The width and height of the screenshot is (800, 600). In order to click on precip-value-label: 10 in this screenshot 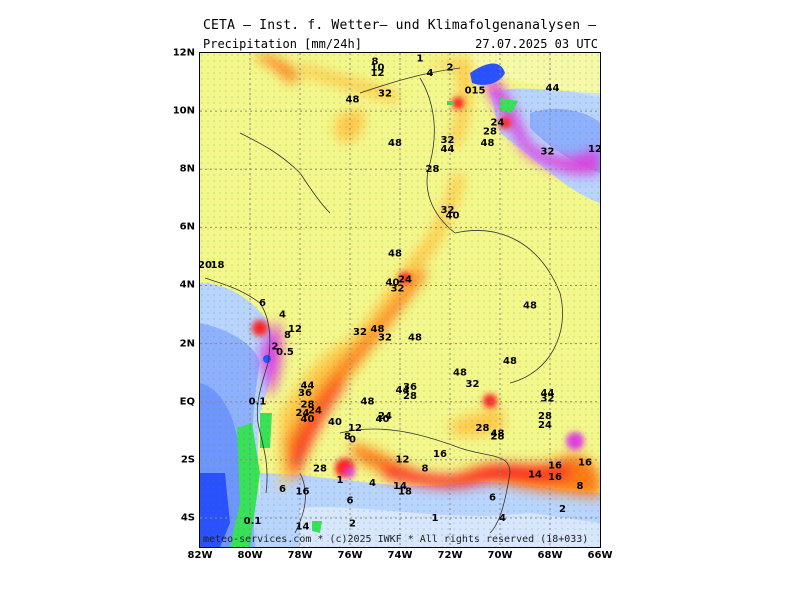, I will do `click(378, 67)`.